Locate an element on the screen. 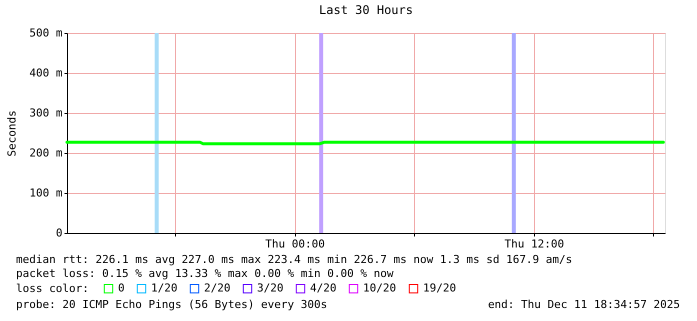 The width and height of the screenshot is (697, 321). y-tick-label: 400 m is located at coordinates (46, 73).